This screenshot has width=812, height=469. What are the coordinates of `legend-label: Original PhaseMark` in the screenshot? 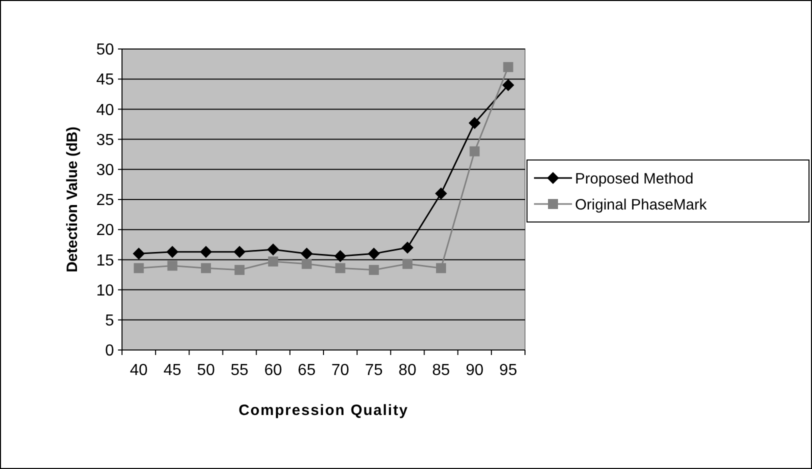 It's located at (641, 205).